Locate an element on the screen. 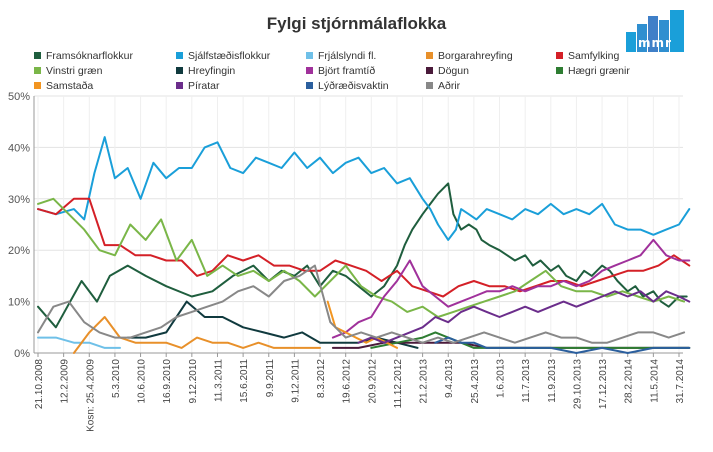 The width and height of the screenshot is (713, 452). mmr-logo-text: mmr is located at coordinates (655, 43).